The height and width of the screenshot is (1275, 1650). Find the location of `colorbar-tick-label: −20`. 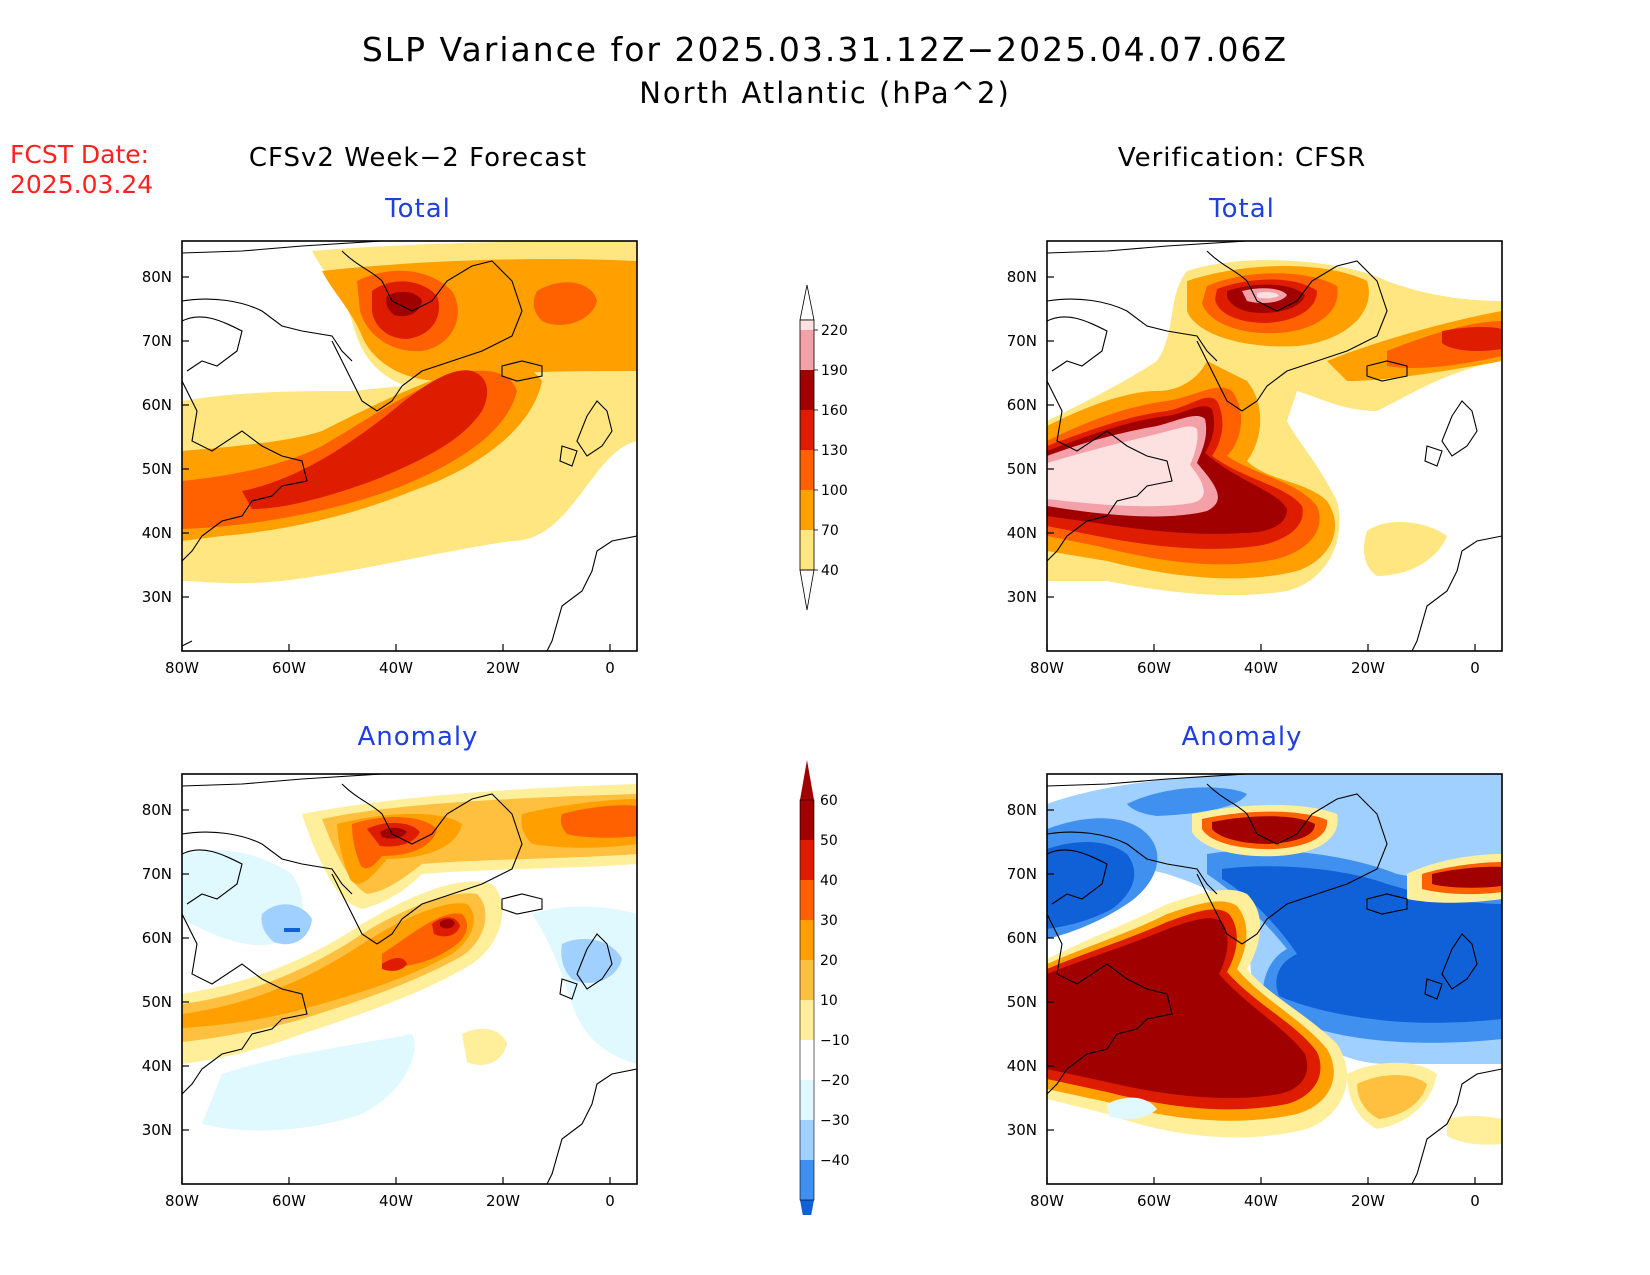

colorbar-tick-label: −20 is located at coordinates (835, 1081).